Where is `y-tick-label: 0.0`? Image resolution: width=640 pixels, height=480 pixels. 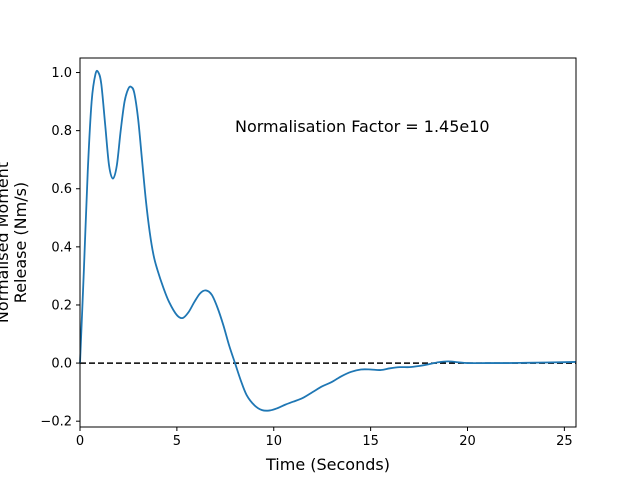 y-tick-label: 0.0 is located at coordinates (61, 364).